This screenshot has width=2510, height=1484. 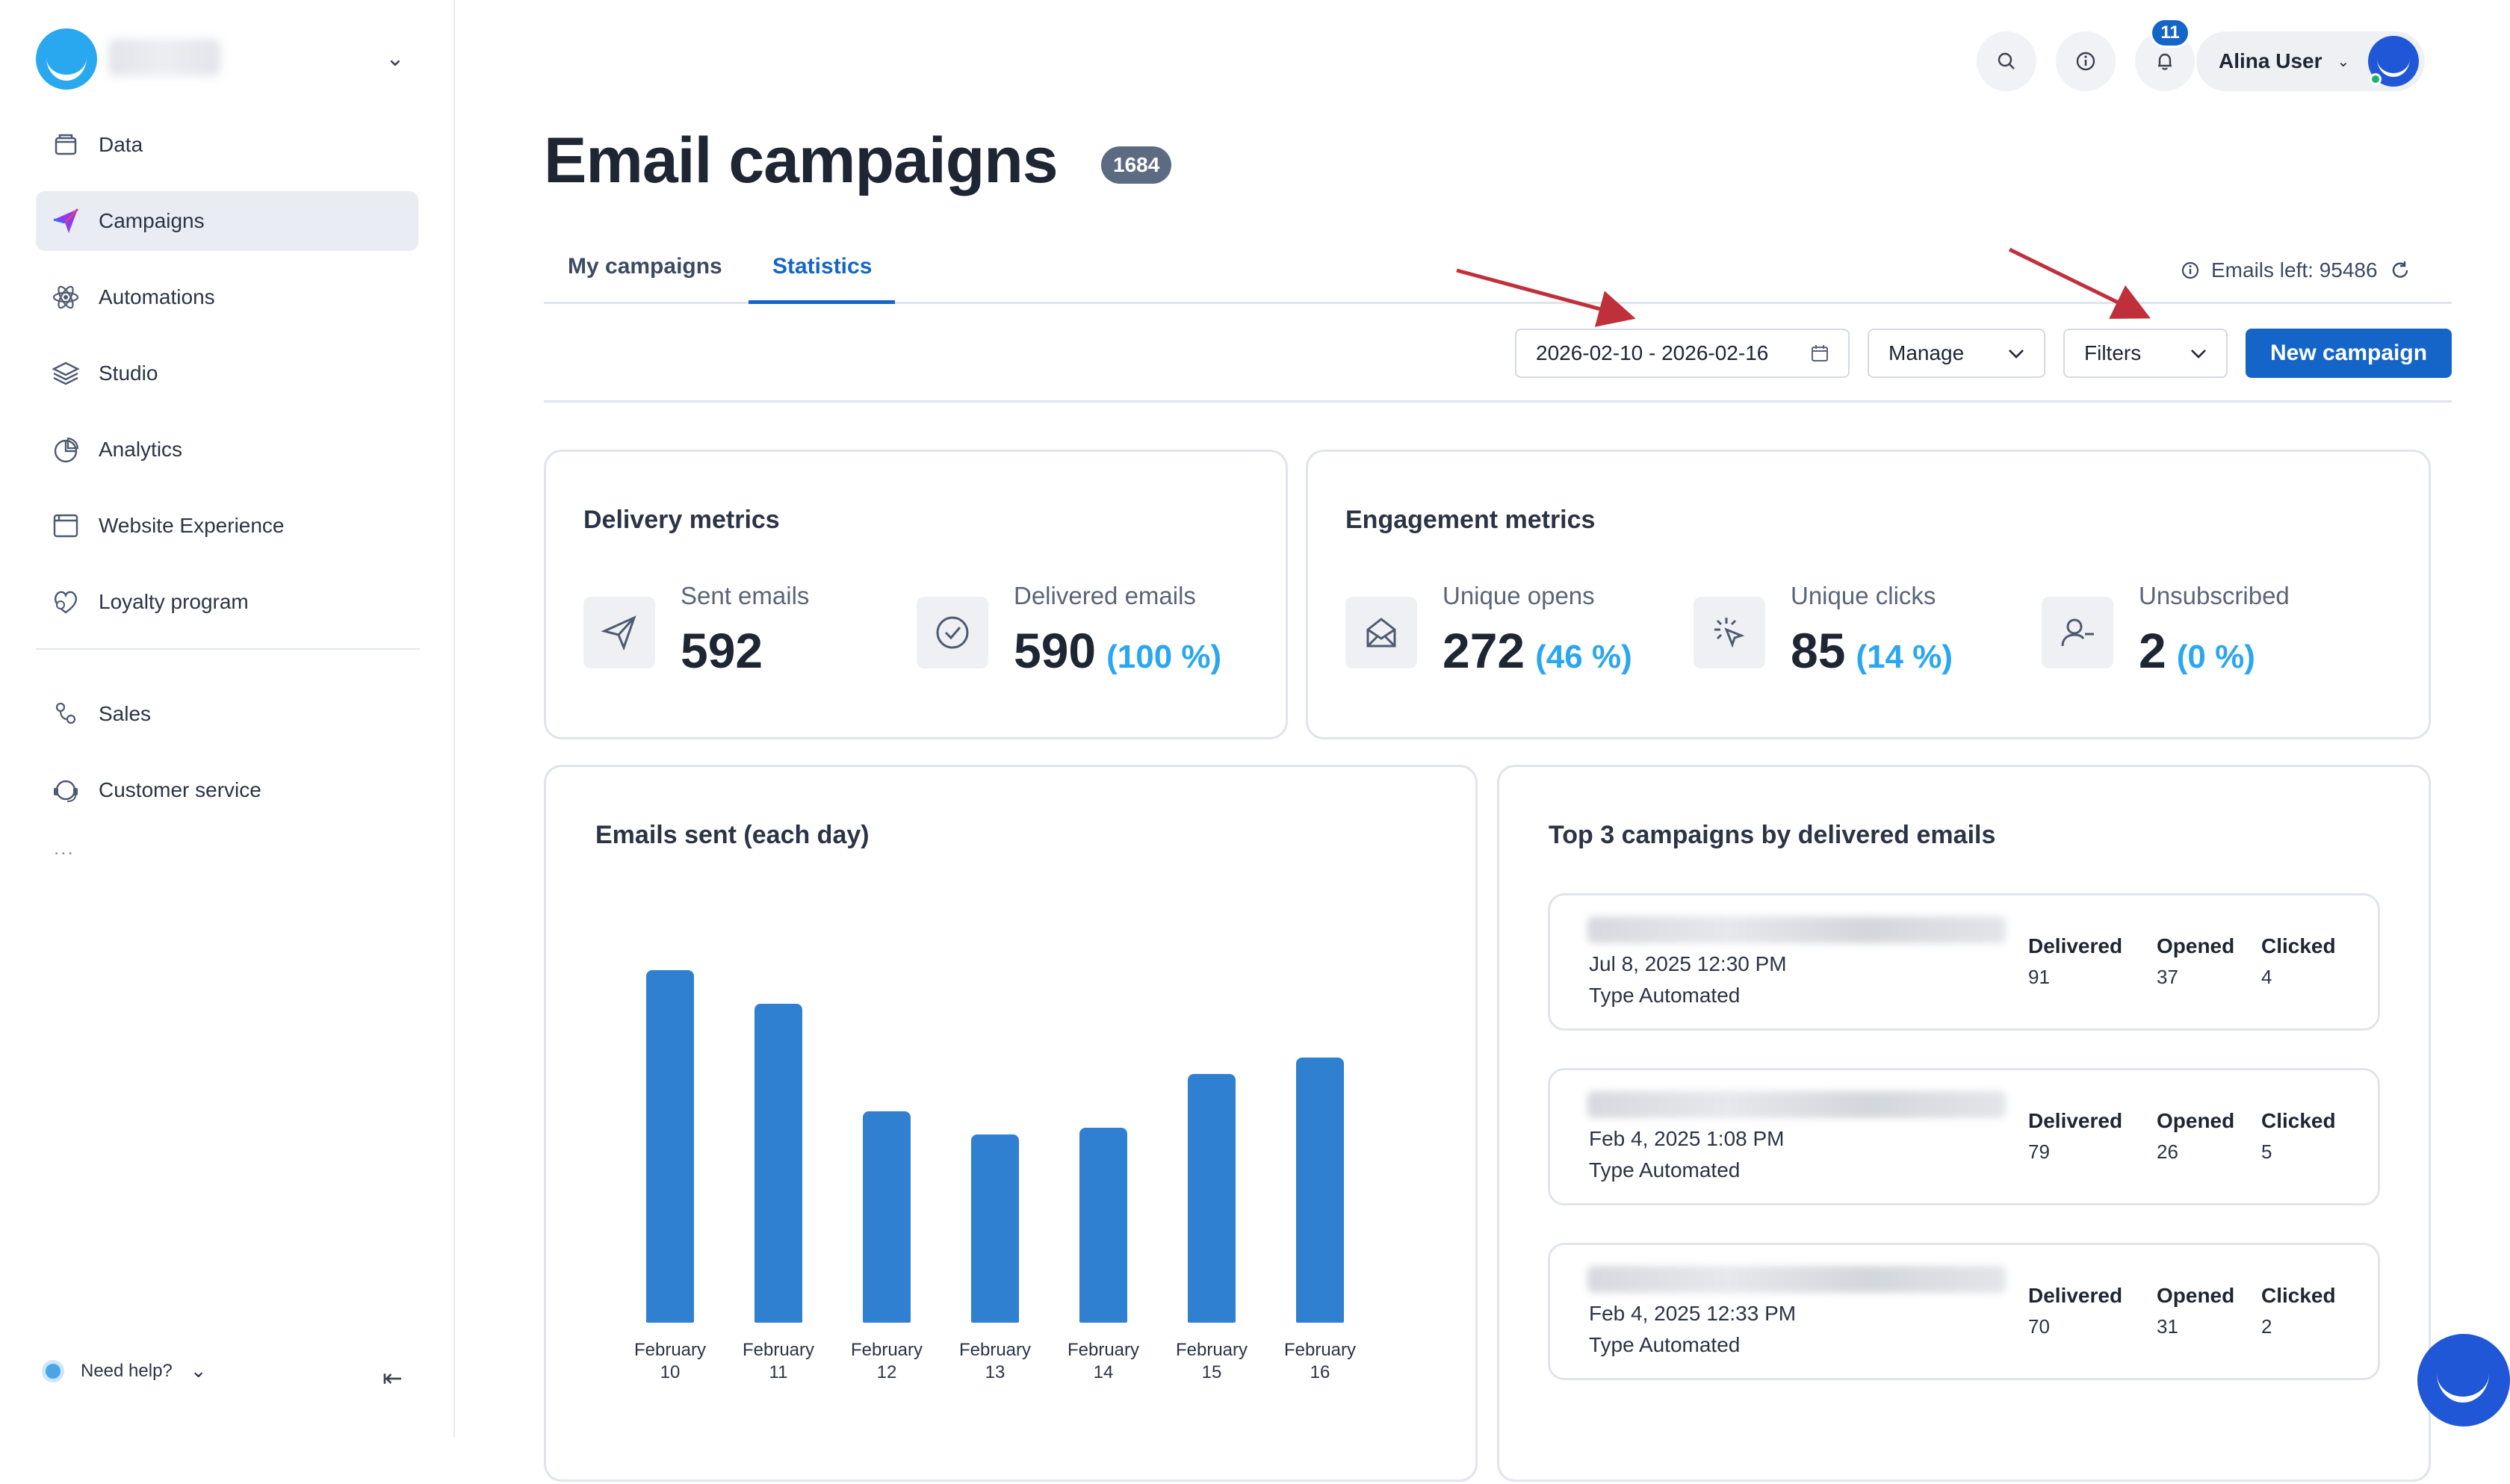 What do you see at coordinates (1729, 633) in the screenshot?
I see `cursor-click-icon` at bounding box center [1729, 633].